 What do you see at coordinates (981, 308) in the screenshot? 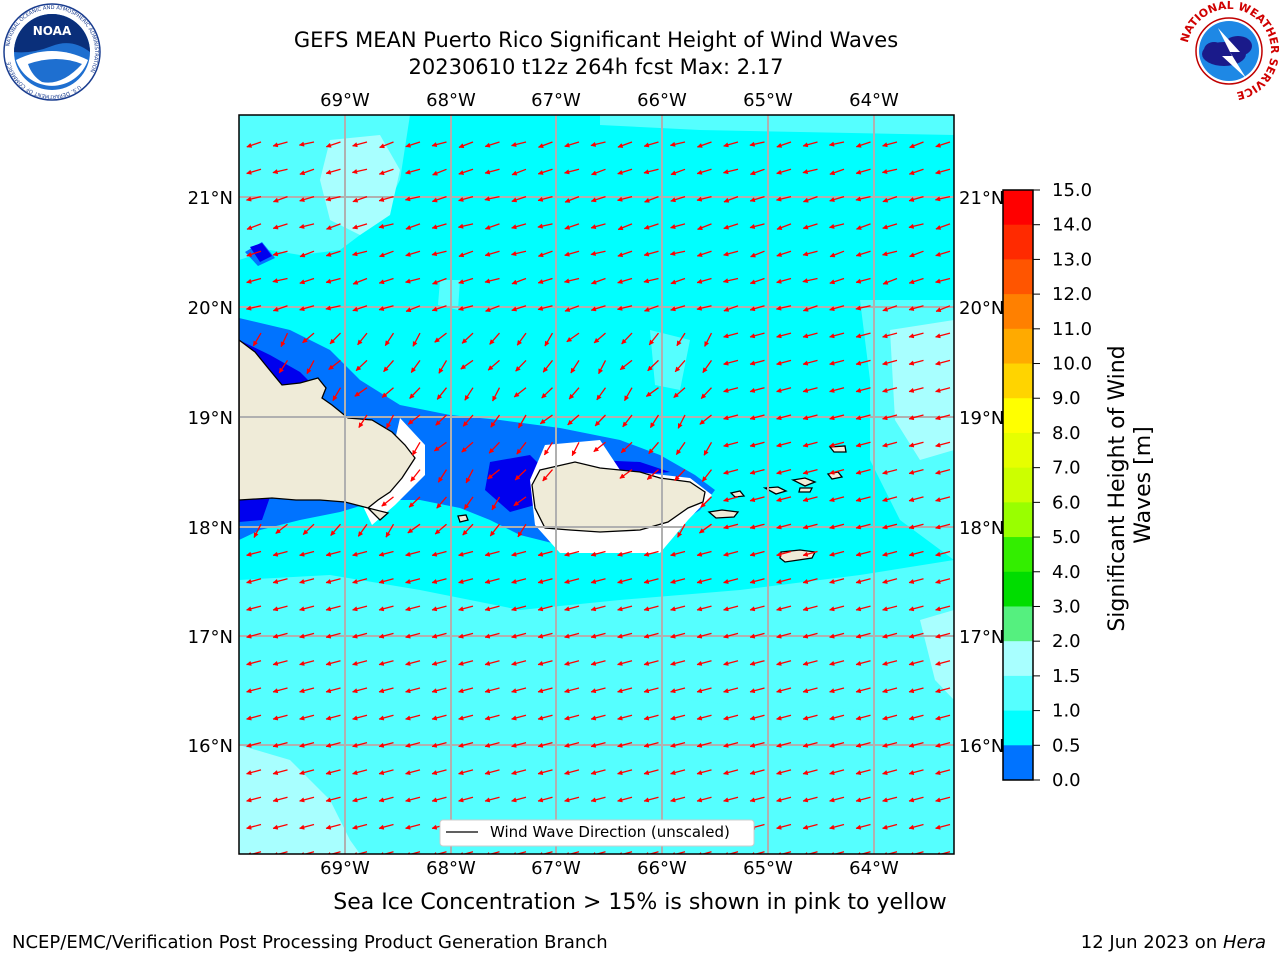
I see `lat-label-right: 20°N` at bounding box center [981, 308].